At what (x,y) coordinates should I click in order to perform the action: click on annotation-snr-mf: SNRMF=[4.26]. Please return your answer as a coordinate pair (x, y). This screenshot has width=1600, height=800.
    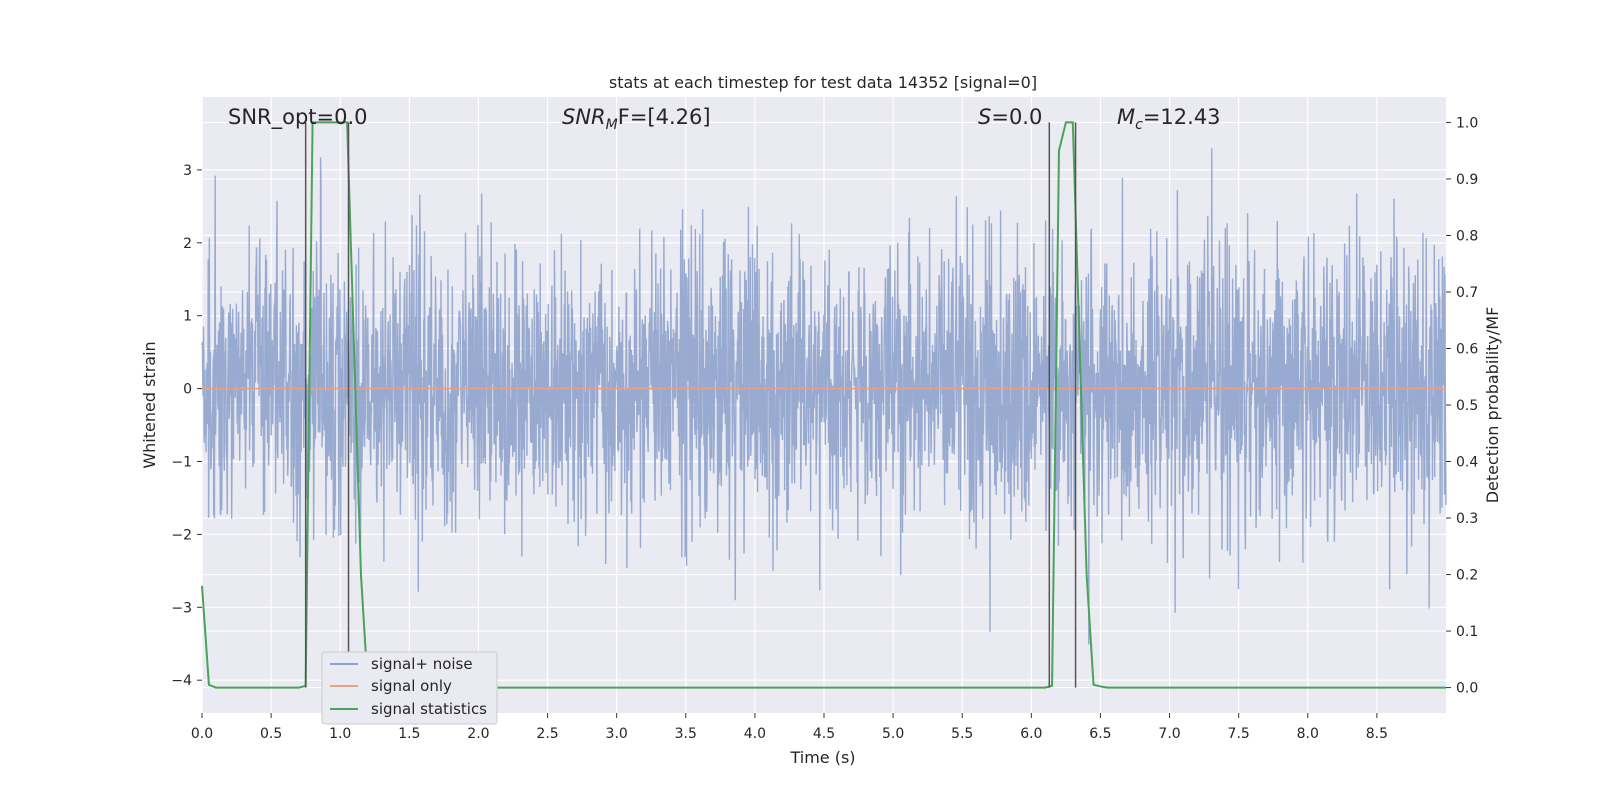
    Looking at the image, I should click on (636, 119).